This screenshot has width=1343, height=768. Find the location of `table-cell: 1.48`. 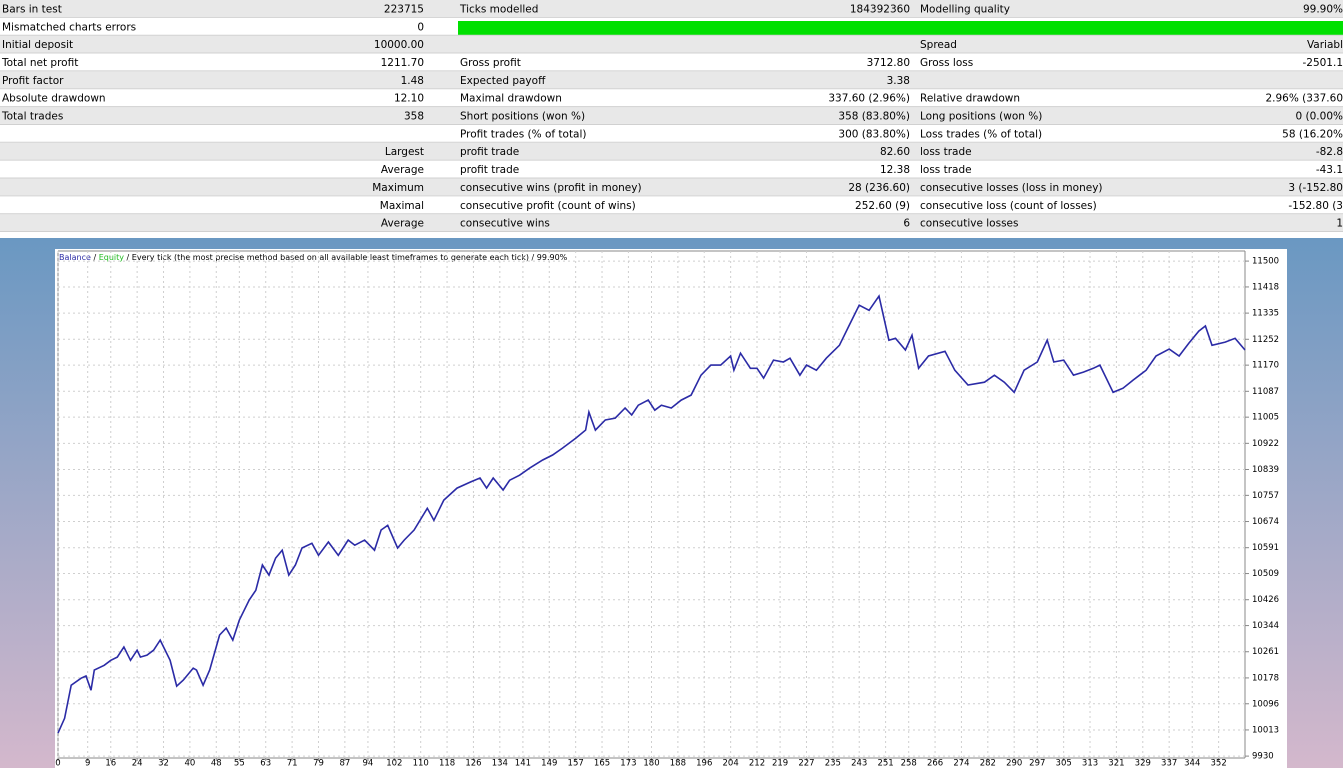

table-cell: 1.48 is located at coordinates (412, 81).